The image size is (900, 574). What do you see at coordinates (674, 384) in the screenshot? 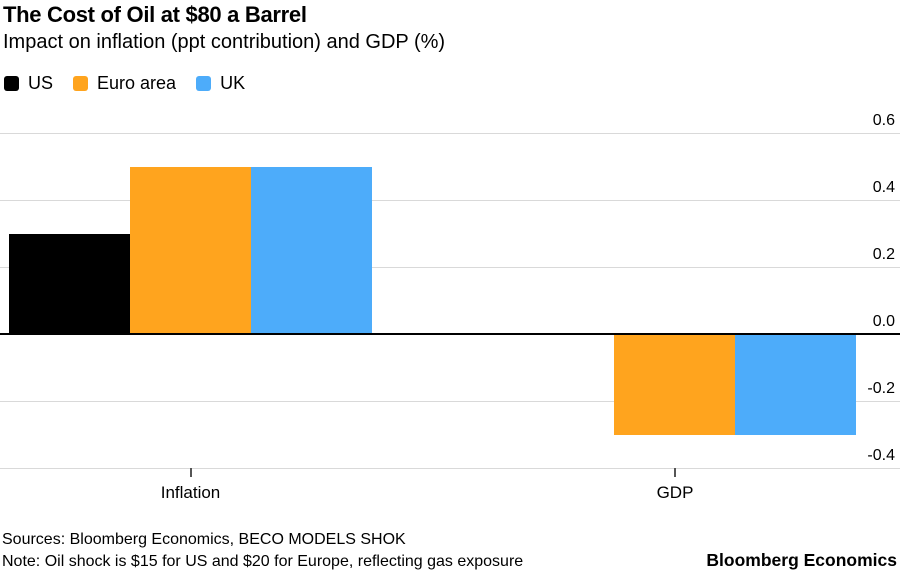
I see `bar-euro-area-gdp` at bounding box center [674, 384].